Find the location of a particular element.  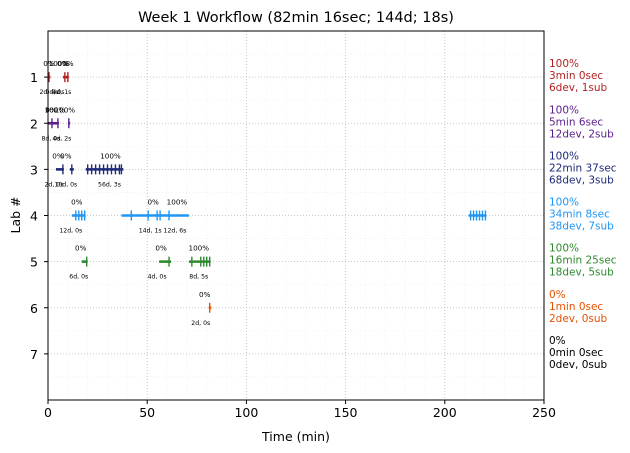

x-axis: 0 50 100 150 200 250 is located at coordinates (300, 410).